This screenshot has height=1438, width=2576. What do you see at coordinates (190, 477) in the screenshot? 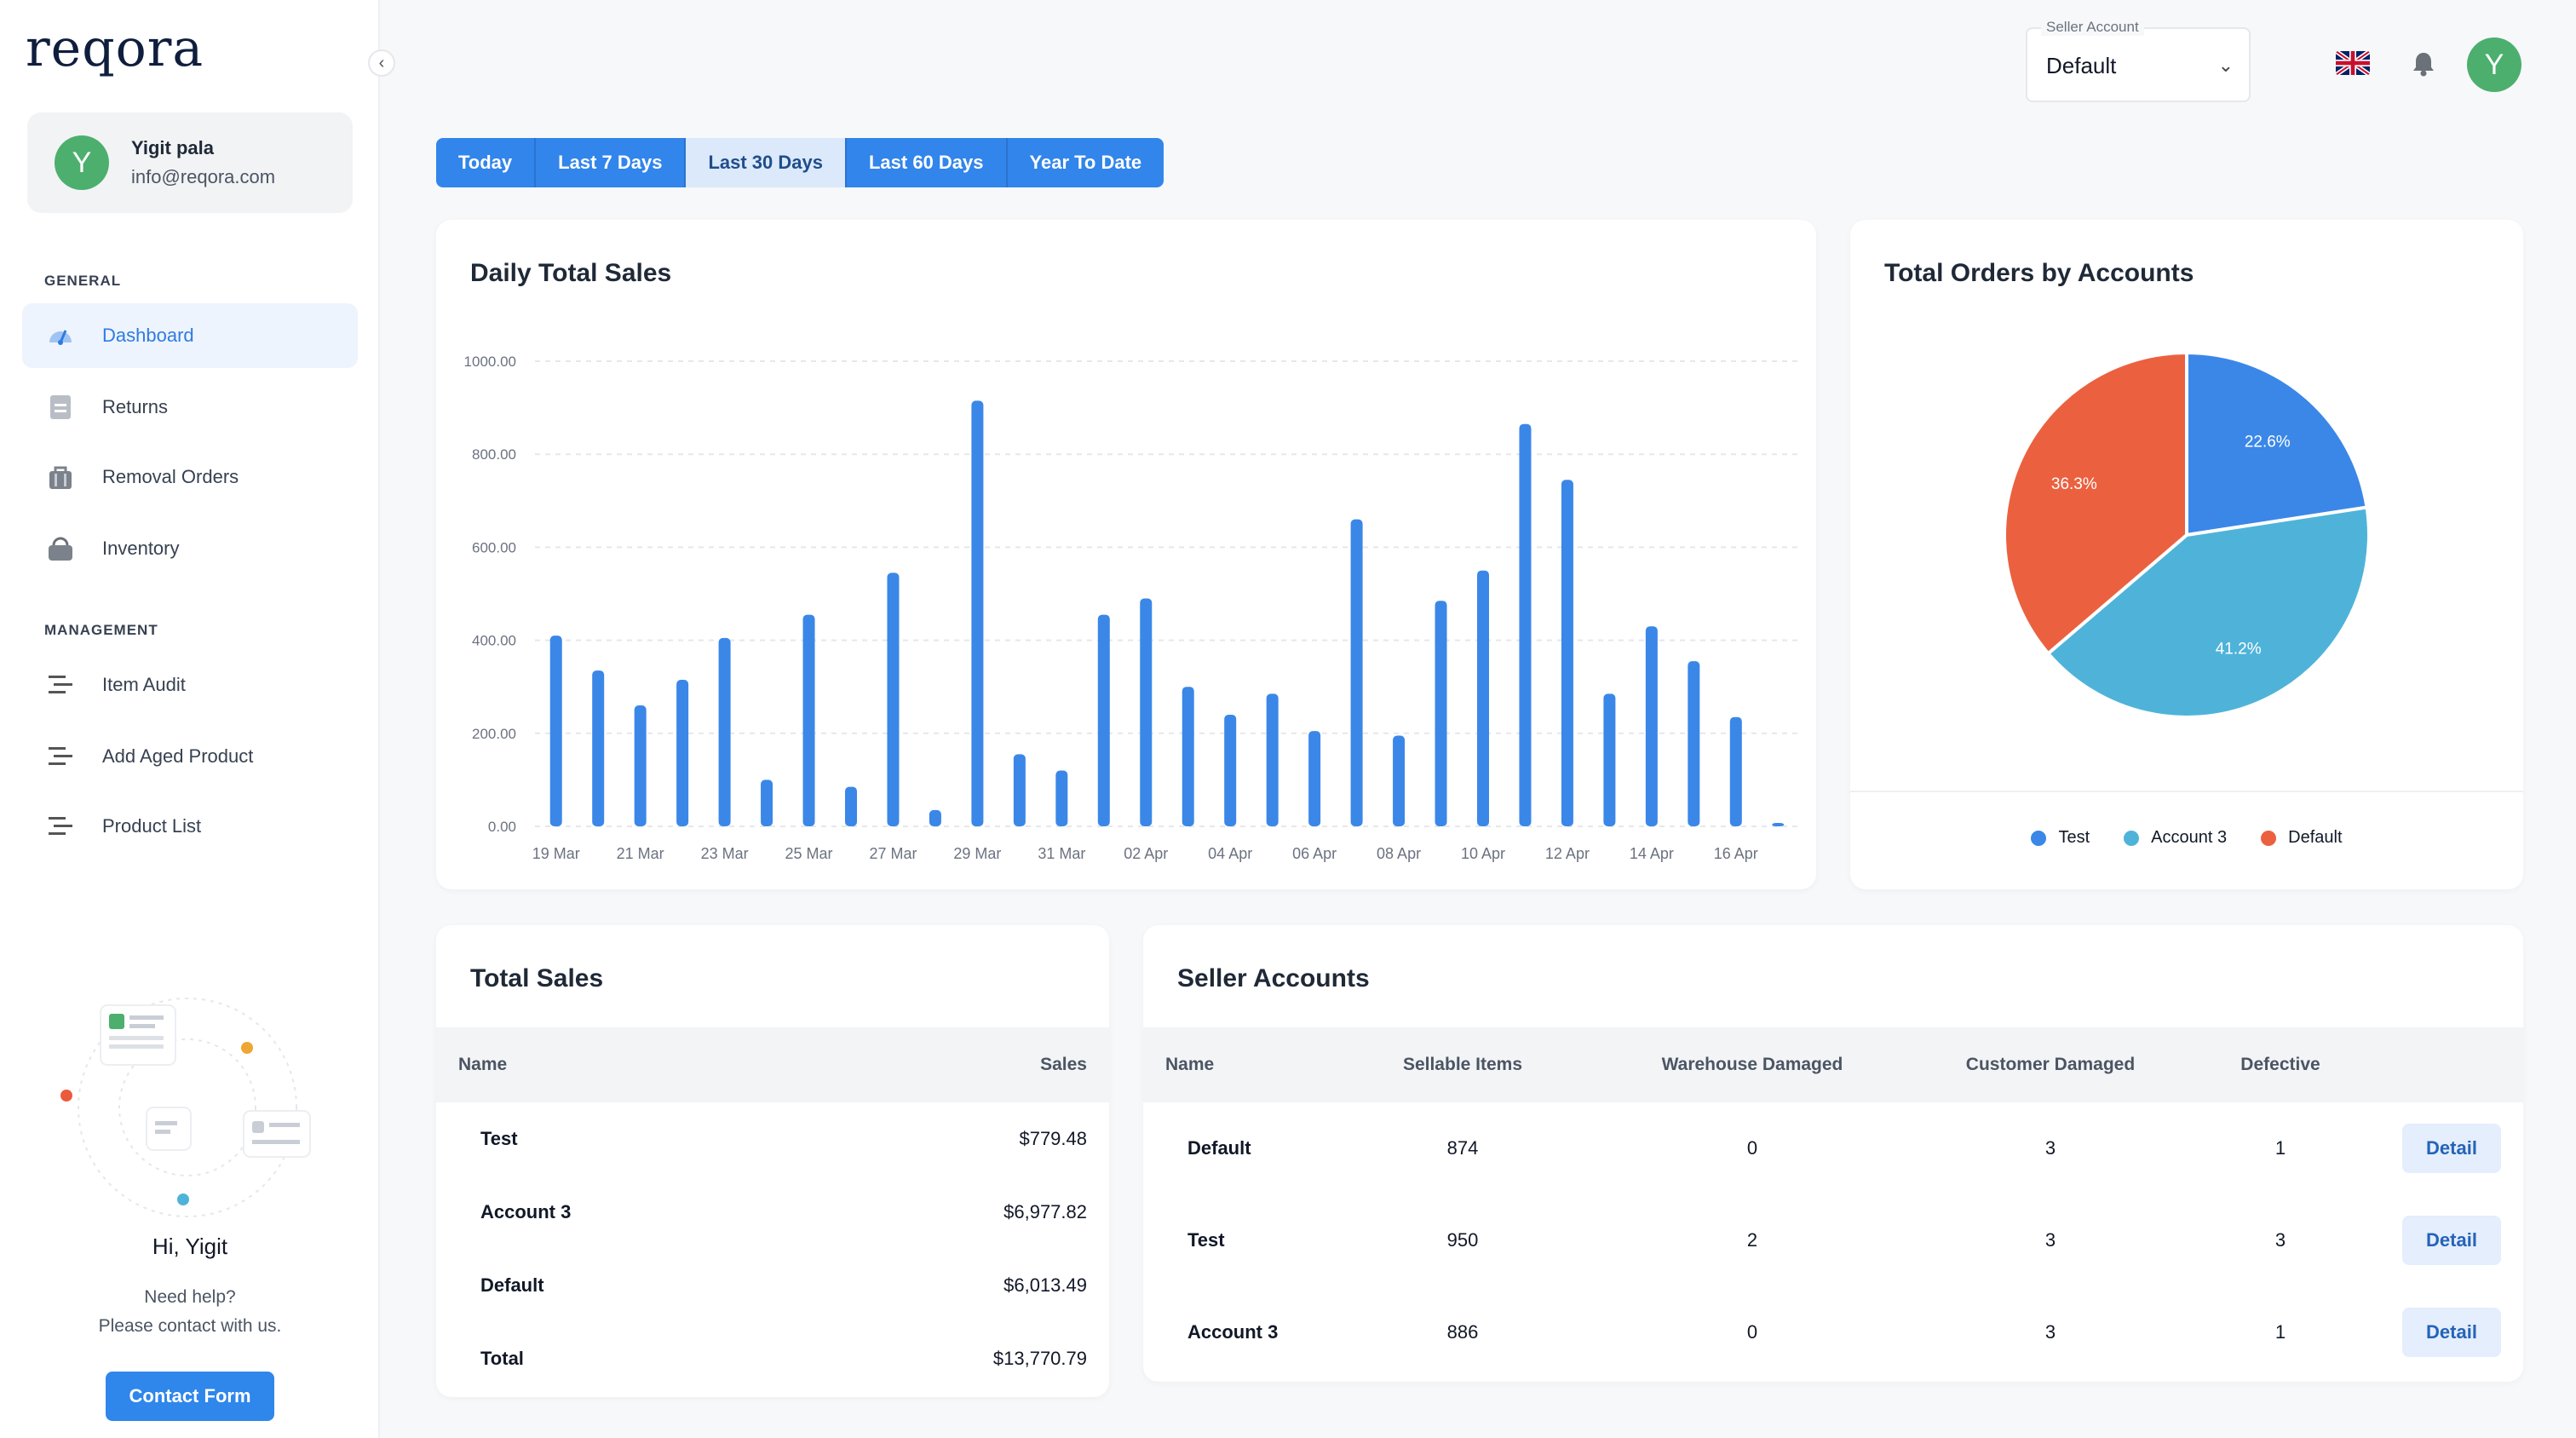
I see `sidebar-item-removal-orders: Removal Orders` at bounding box center [190, 477].